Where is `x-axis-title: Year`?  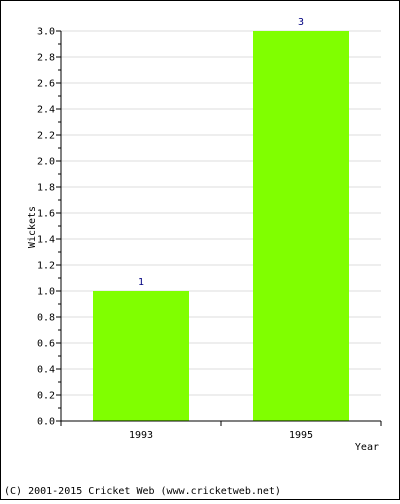 x-axis-title: Year is located at coordinates (367, 447).